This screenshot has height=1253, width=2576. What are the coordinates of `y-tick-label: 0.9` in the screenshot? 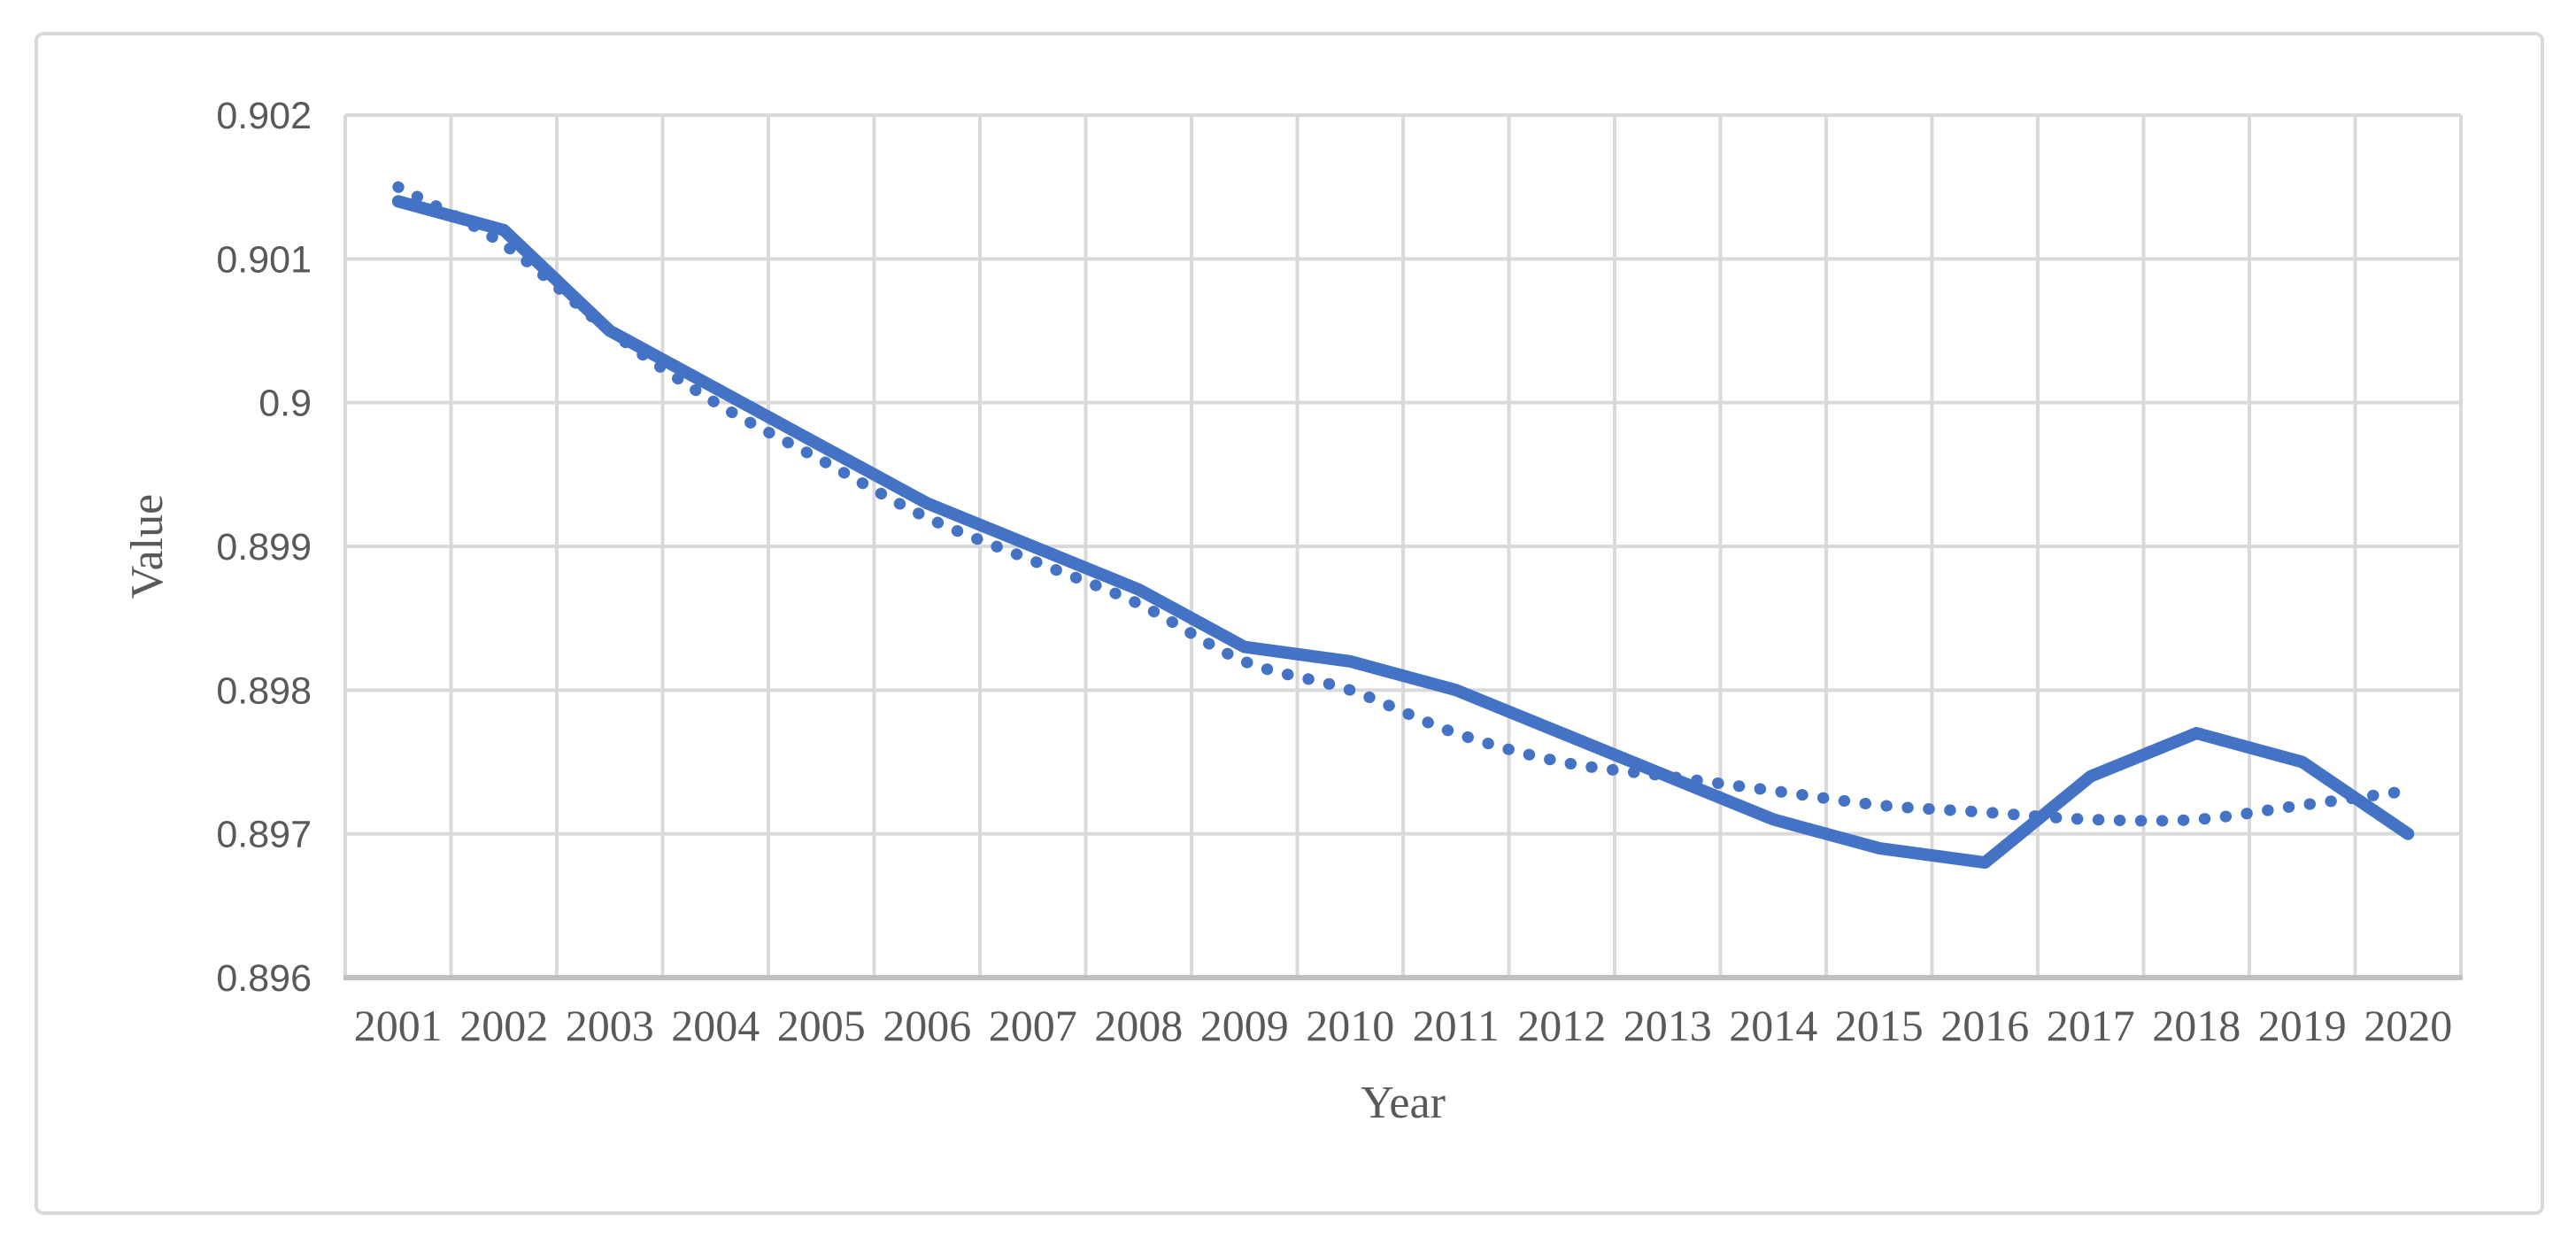 It's located at (285, 404).